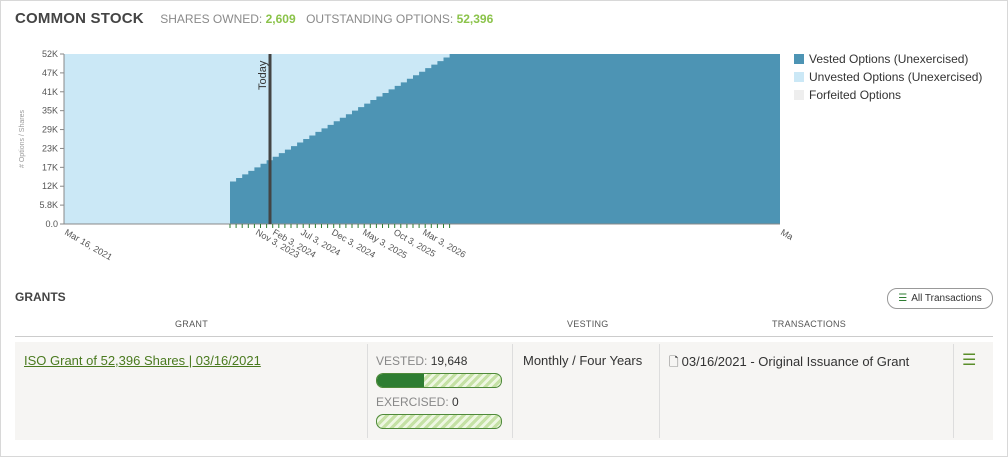  What do you see at coordinates (50, 54) in the screenshot?
I see `y-tick-label: 52K` at bounding box center [50, 54].